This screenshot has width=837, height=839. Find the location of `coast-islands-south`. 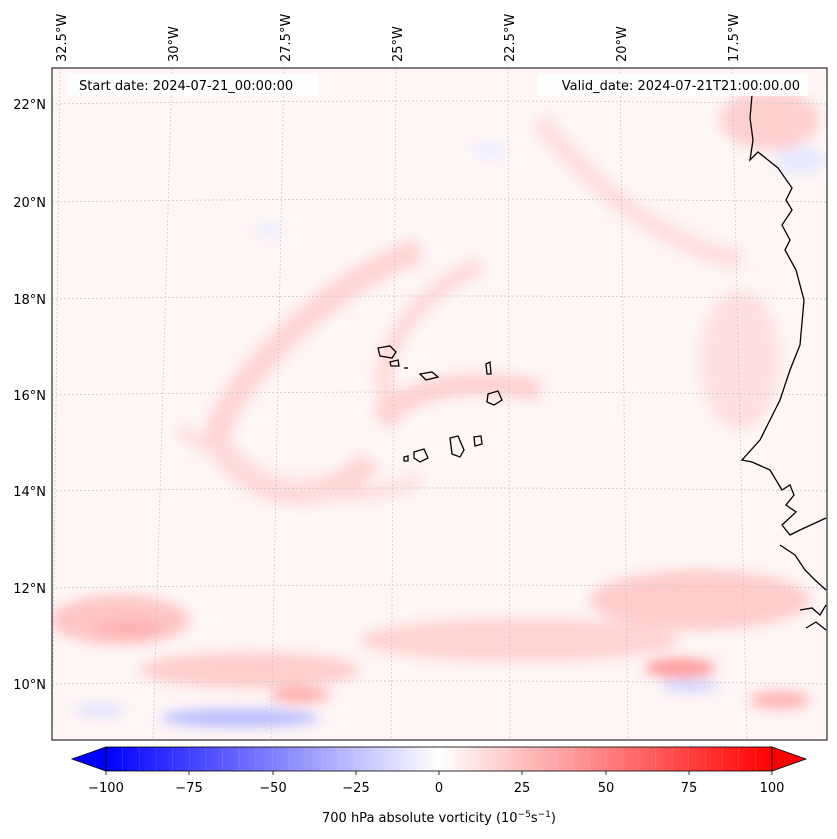

coast-islands-south is located at coordinates (813, 610).